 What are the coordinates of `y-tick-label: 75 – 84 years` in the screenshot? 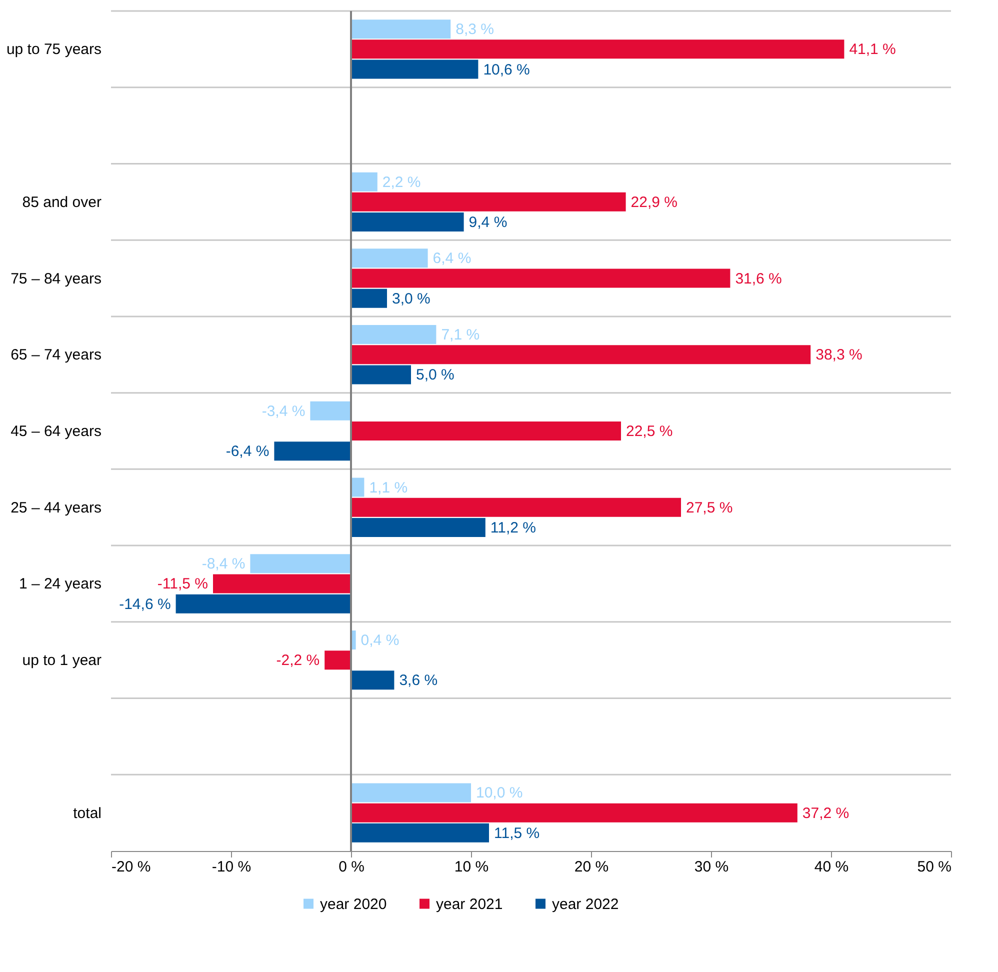 It's located at (56, 279).